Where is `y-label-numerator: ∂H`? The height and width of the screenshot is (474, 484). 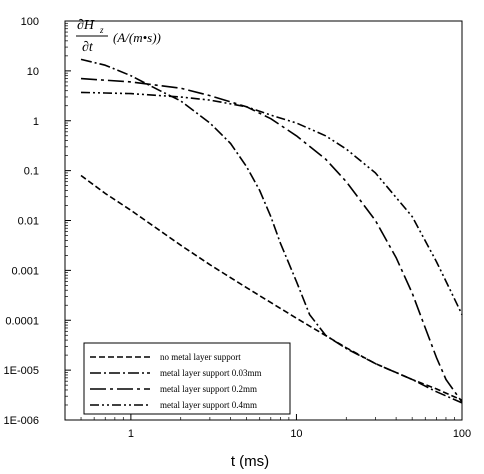 y-label-numerator: ∂H is located at coordinates (86, 25).